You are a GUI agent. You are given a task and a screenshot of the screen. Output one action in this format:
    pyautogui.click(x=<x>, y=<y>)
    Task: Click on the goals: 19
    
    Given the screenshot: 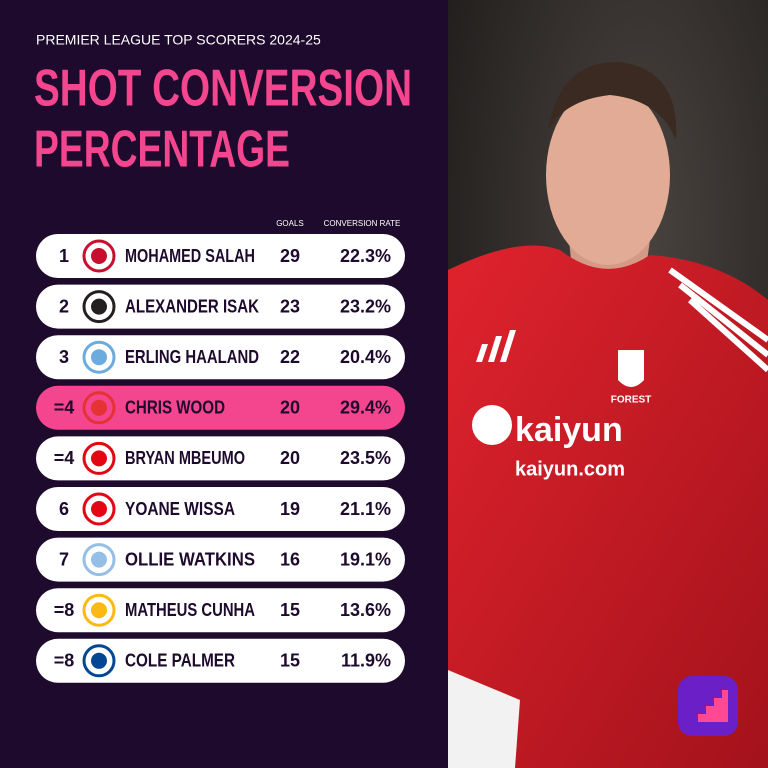 What is the action you would take?
    pyautogui.click(x=290, y=509)
    